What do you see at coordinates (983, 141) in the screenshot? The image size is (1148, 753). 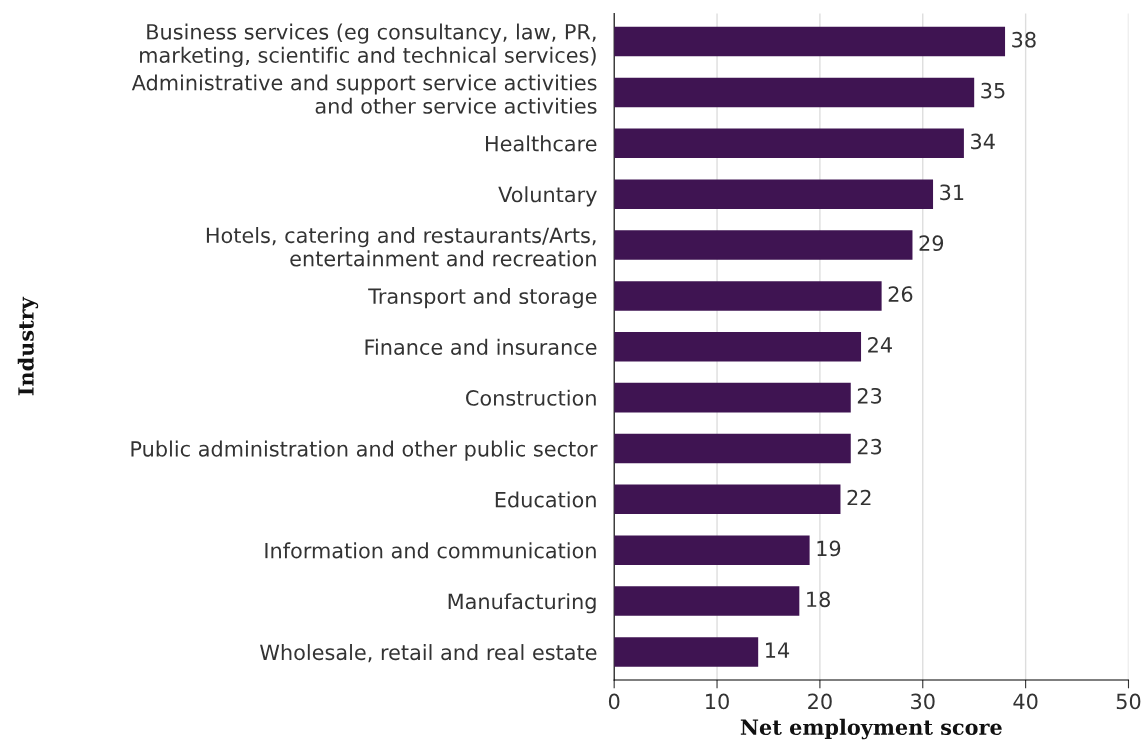 I see `data-label: 34` at bounding box center [983, 141].